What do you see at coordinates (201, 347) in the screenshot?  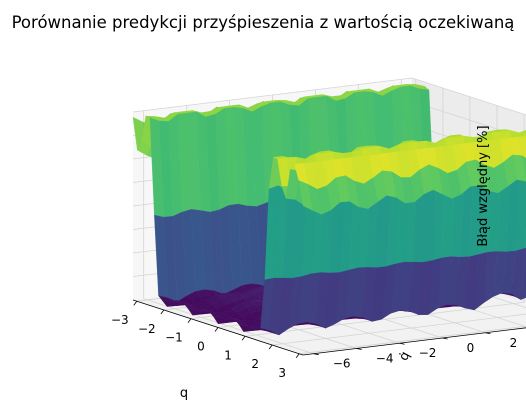 I see `x-tick-label: 0` at bounding box center [201, 347].